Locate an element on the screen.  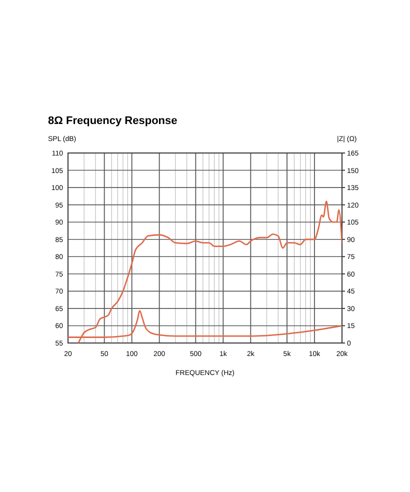
chart-title: 8Ω Frequency Response is located at coordinates (113, 121).